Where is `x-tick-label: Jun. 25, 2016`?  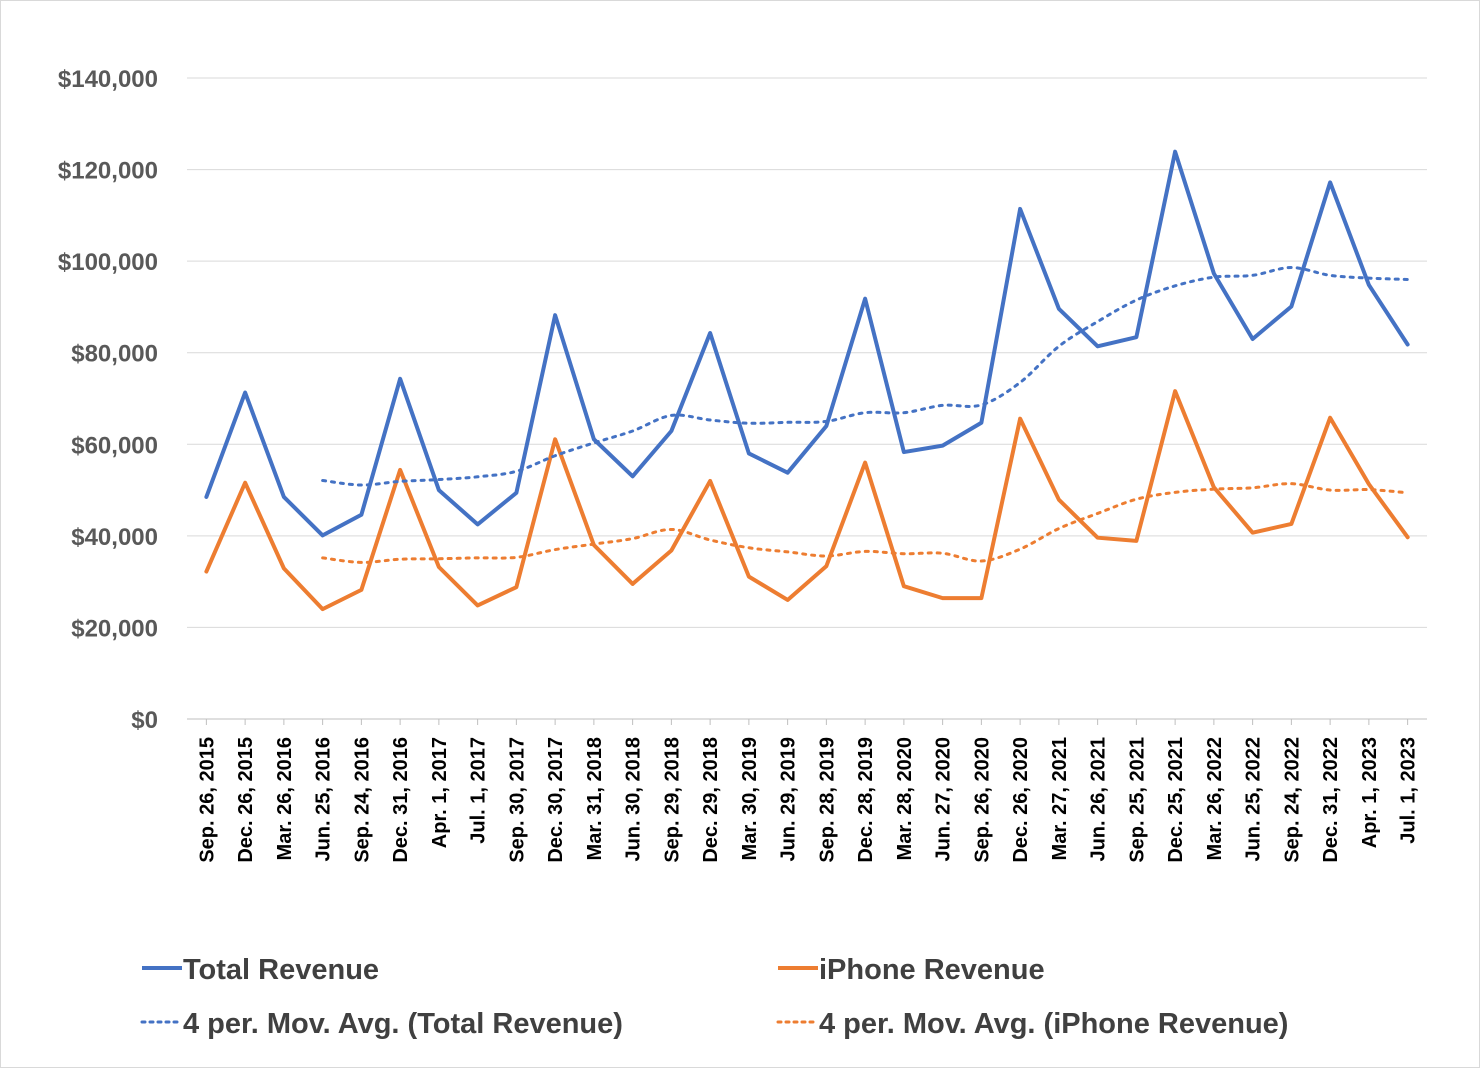
x-tick-label: Jun. 25, 2016 is located at coordinates (324, 799).